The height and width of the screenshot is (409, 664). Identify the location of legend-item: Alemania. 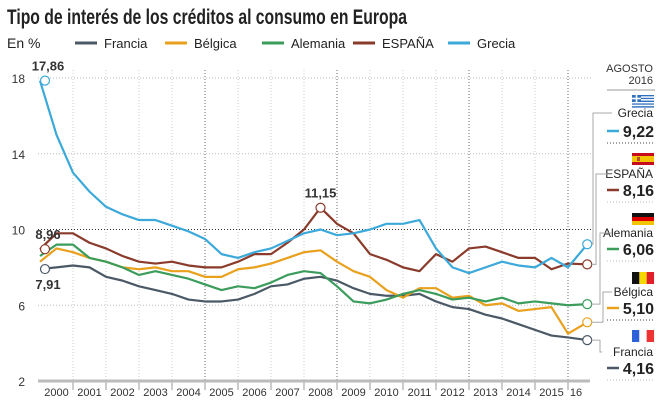
(304, 43).